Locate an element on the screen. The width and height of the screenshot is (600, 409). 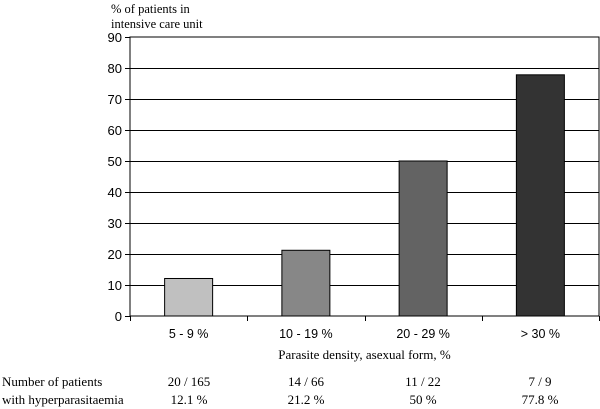
x-tick-label: 10 - 19 % is located at coordinates (306, 334).